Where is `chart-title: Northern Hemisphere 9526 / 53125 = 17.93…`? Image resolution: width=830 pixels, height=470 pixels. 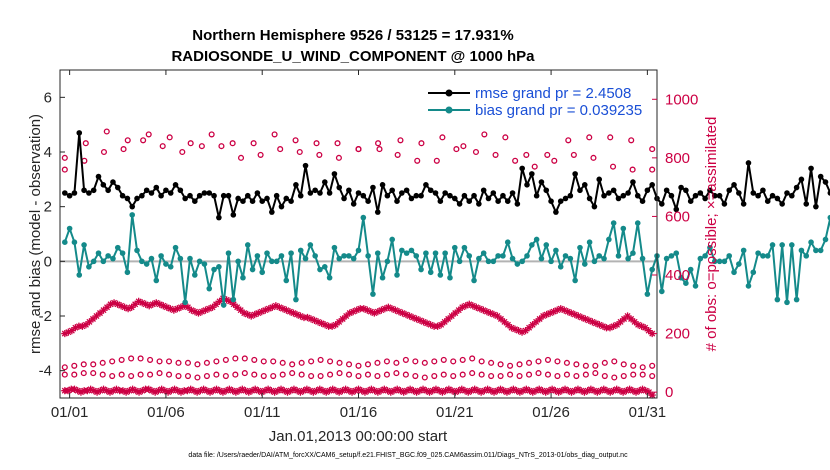 chart-title: Northern Hemisphere 9526 / 53125 = 17.93… is located at coordinates (352, 35).